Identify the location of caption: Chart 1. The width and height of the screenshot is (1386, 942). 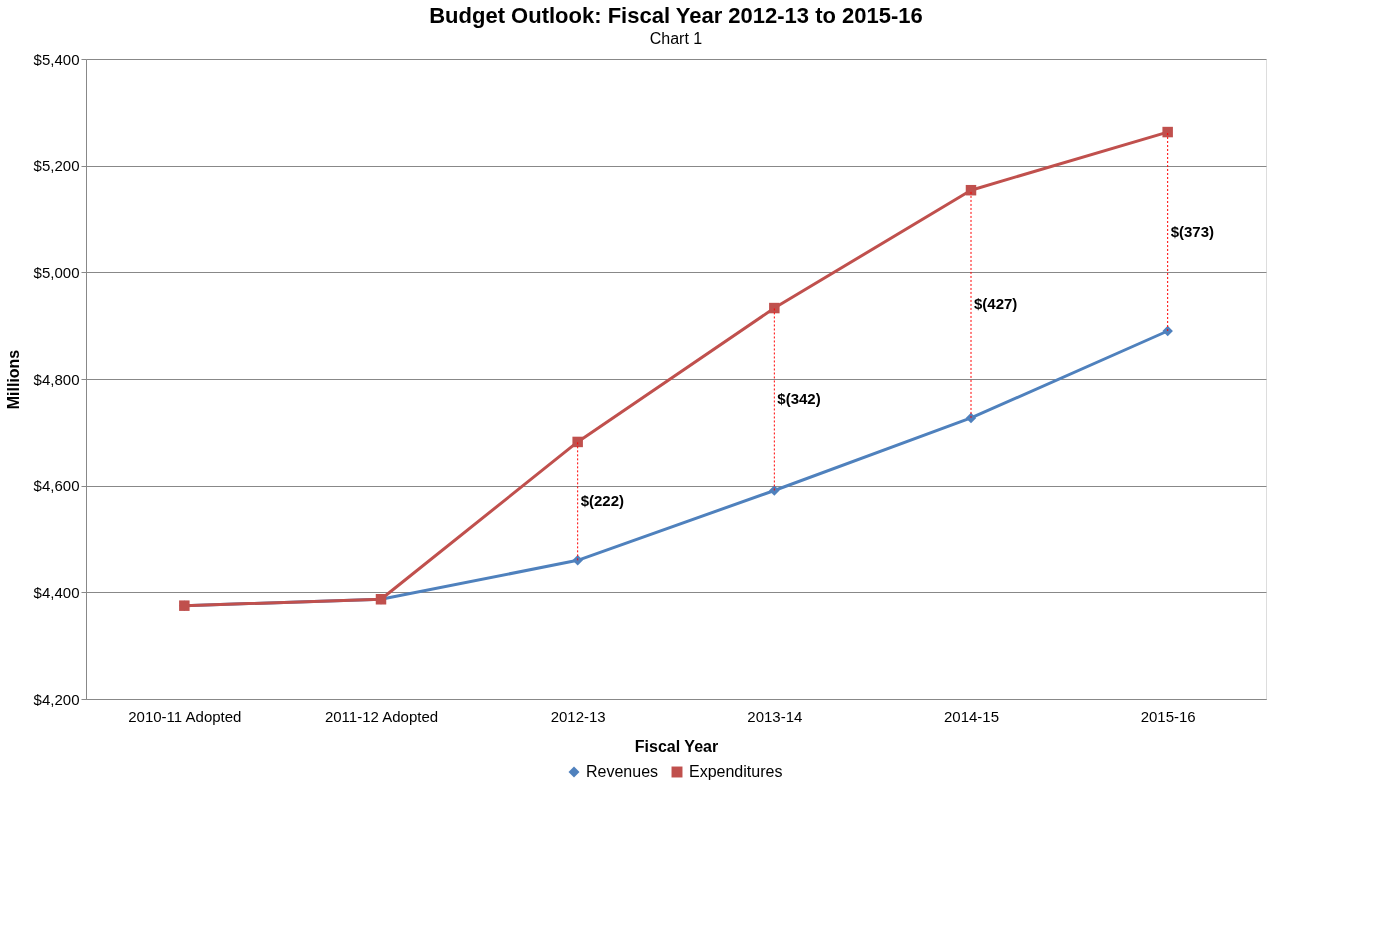
(676, 38).